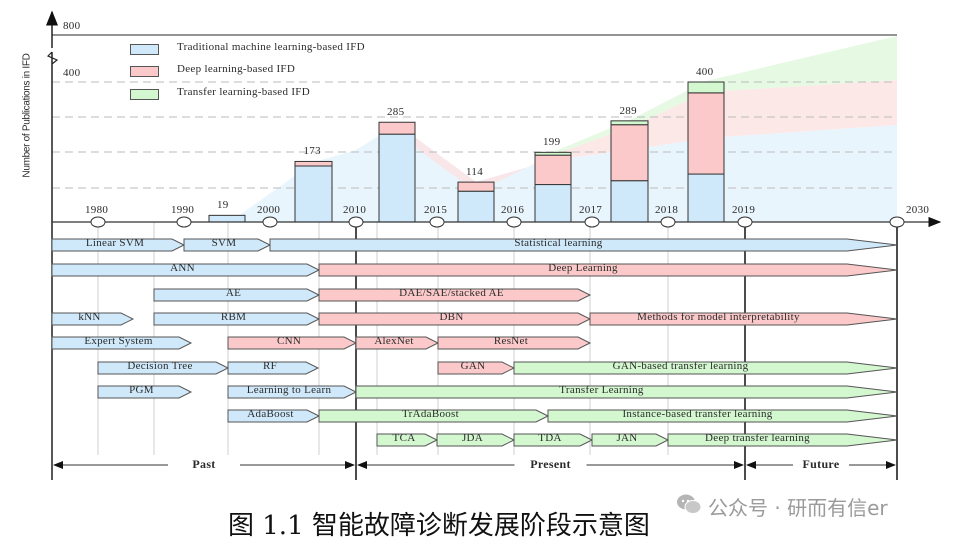  I want to click on bar-total-label: 289, so click(628, 110).